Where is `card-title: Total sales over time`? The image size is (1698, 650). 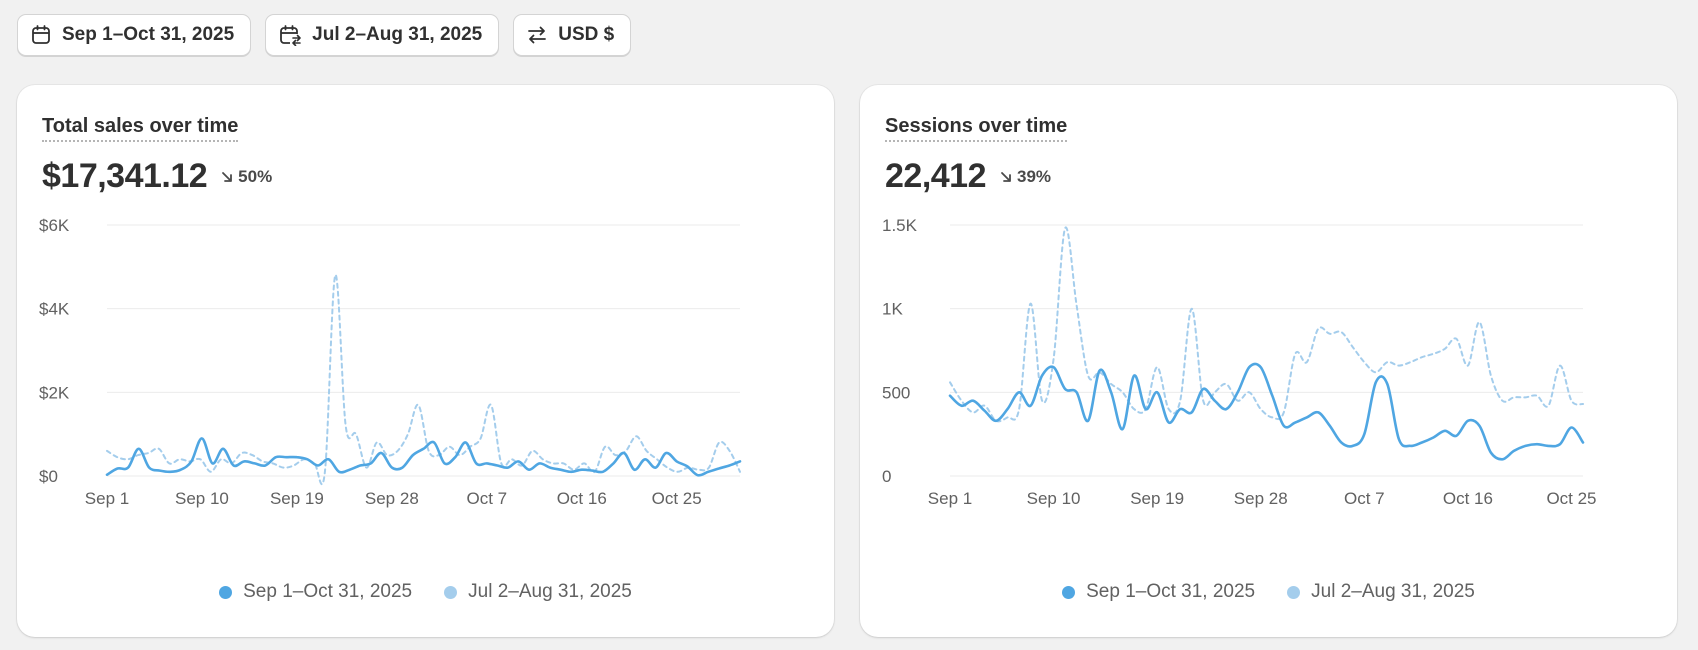
card-title: Total sales over time is located at coordinates (140, 128).